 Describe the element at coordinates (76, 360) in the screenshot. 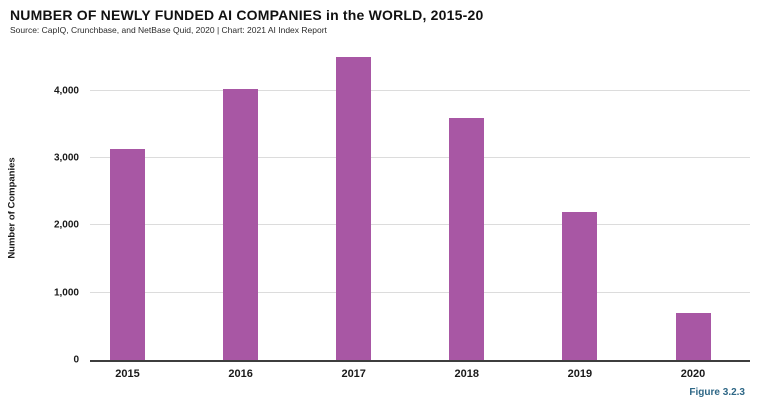

I see `y-tick-label-0: 0` at that location.